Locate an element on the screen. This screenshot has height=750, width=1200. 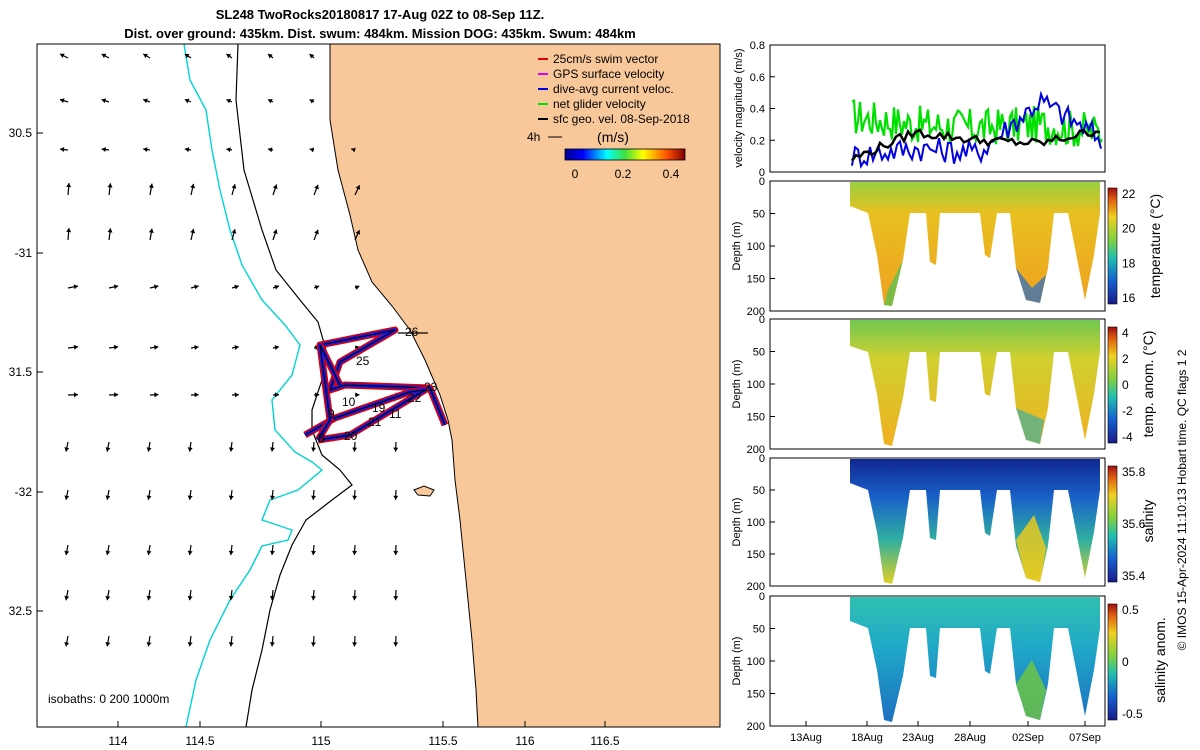
lon-tick-label: 116.5 is located at coordinates (604, 741).